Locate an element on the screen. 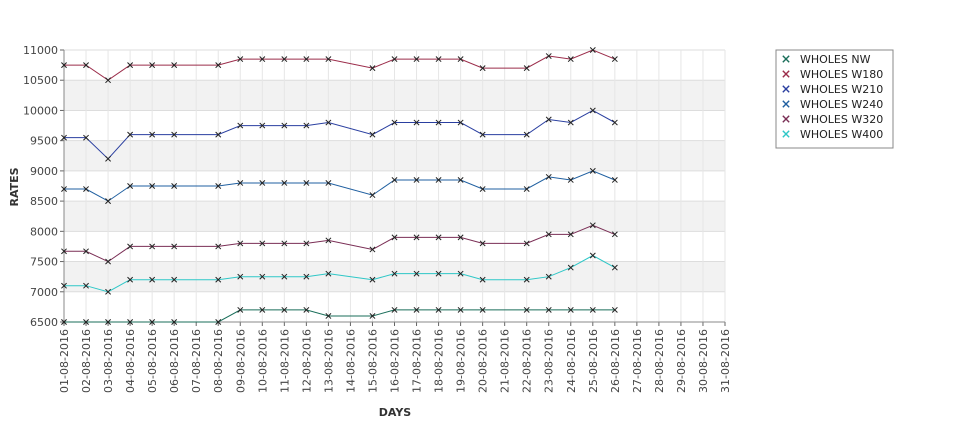 The height and width of the screenshot is (433, 975). x-tick-label: 02-08-2016 is located at coordinates (86, 361).